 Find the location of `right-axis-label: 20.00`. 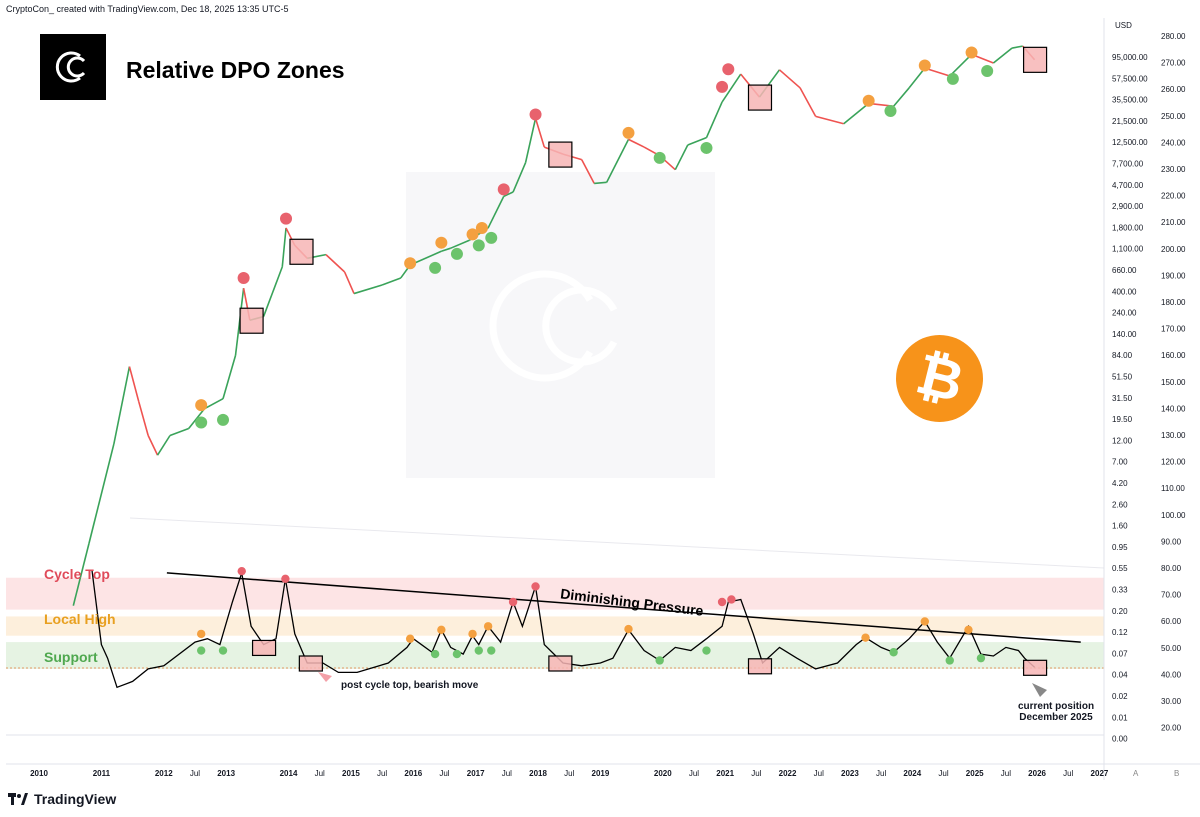

right-axis-label: 20.00 is located at coordinates (1171, 728).